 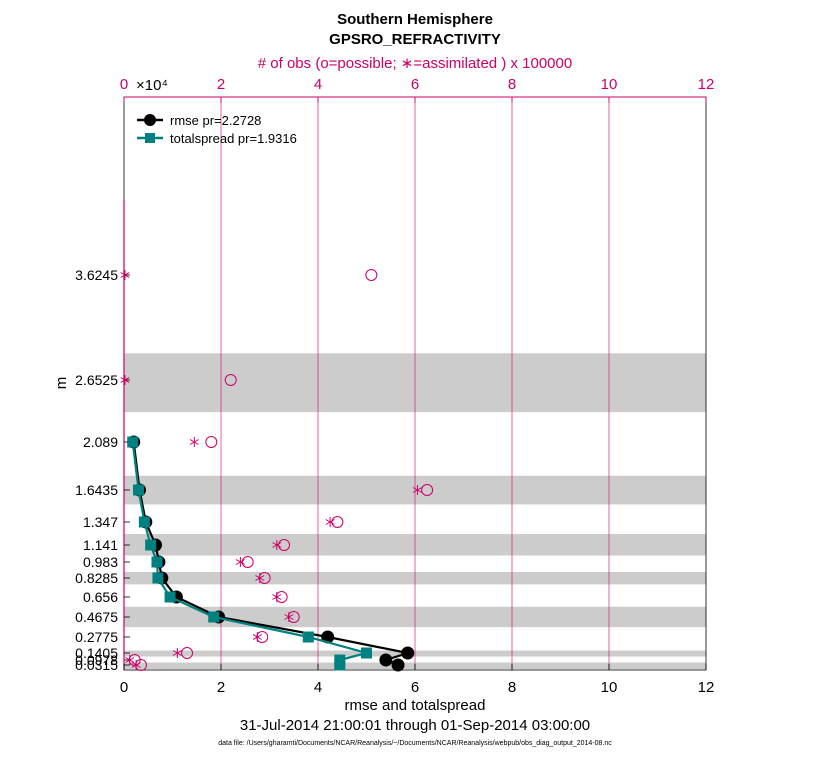 I want to click on series-lines, so click(x=271, y=553).